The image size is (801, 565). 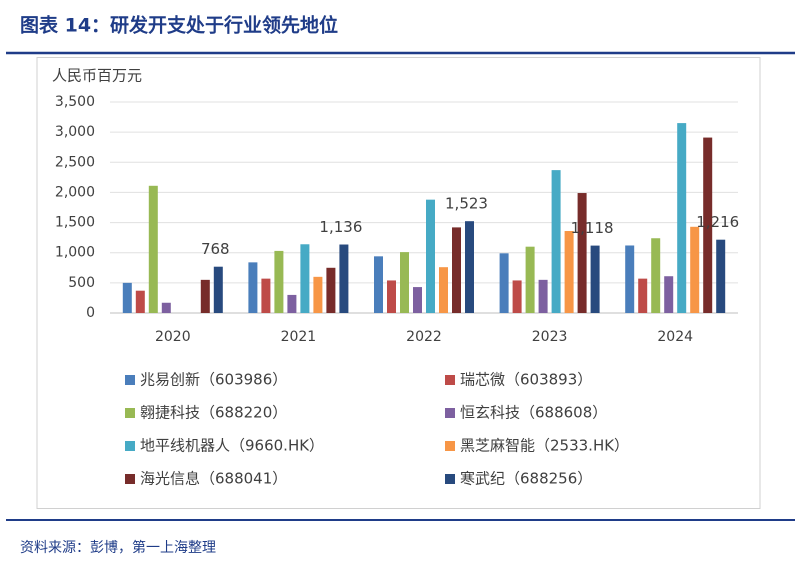 I want to click on legend-label: 地平线机器人（9660.HK）, so click(x=232, y=446).